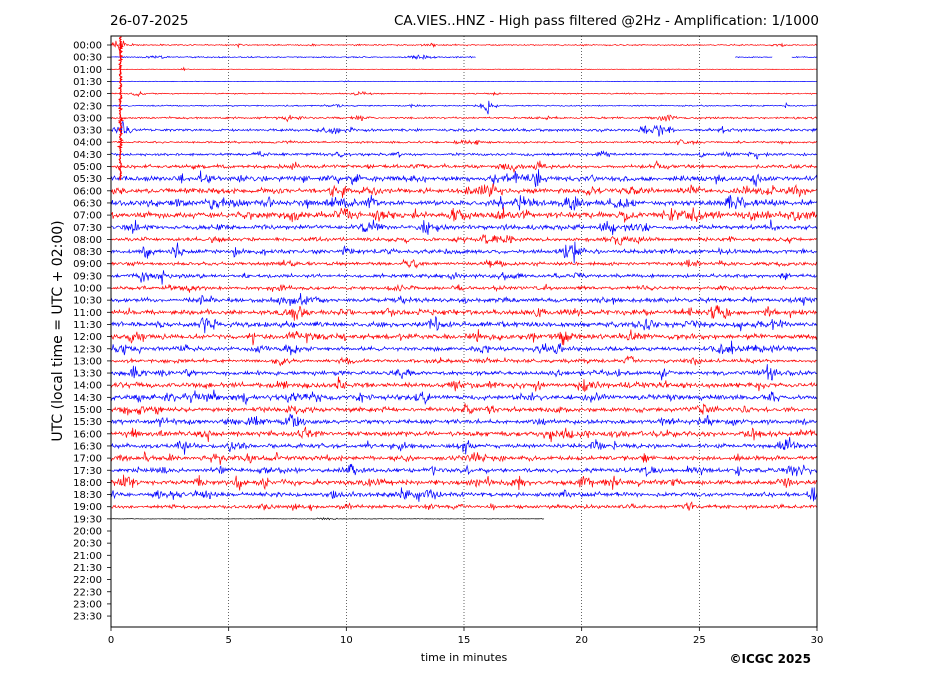  What do you see at coordinates (87, 568) in the screenshot?
I see `y-tick-label: 21:30` at bounding box center [87, 568].